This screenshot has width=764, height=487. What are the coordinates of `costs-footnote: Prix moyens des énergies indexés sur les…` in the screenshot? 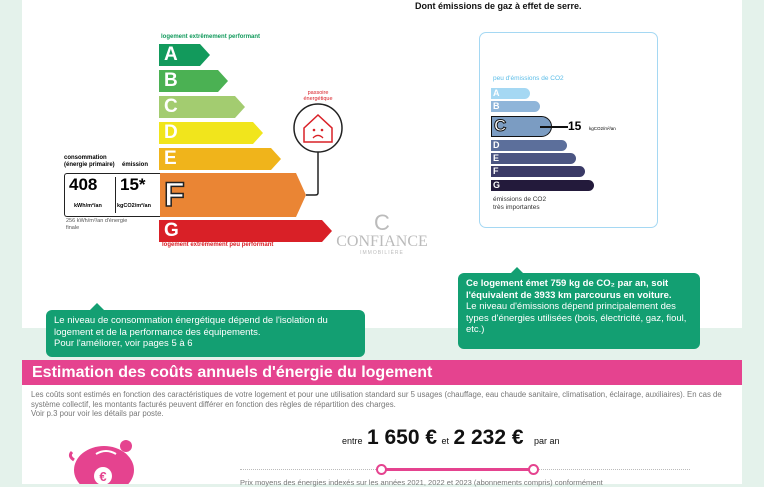 It's located at (421, 482).